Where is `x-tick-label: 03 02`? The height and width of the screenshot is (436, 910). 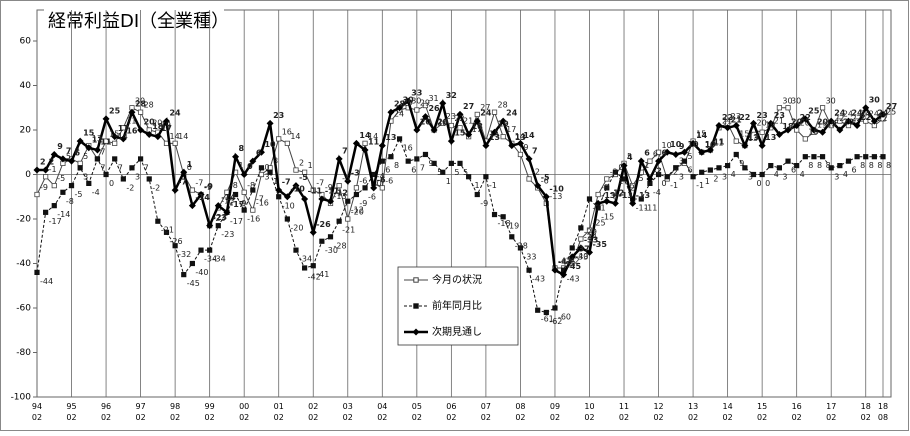 x-tick-label: 03 02 is located at coordinates (348, 412).